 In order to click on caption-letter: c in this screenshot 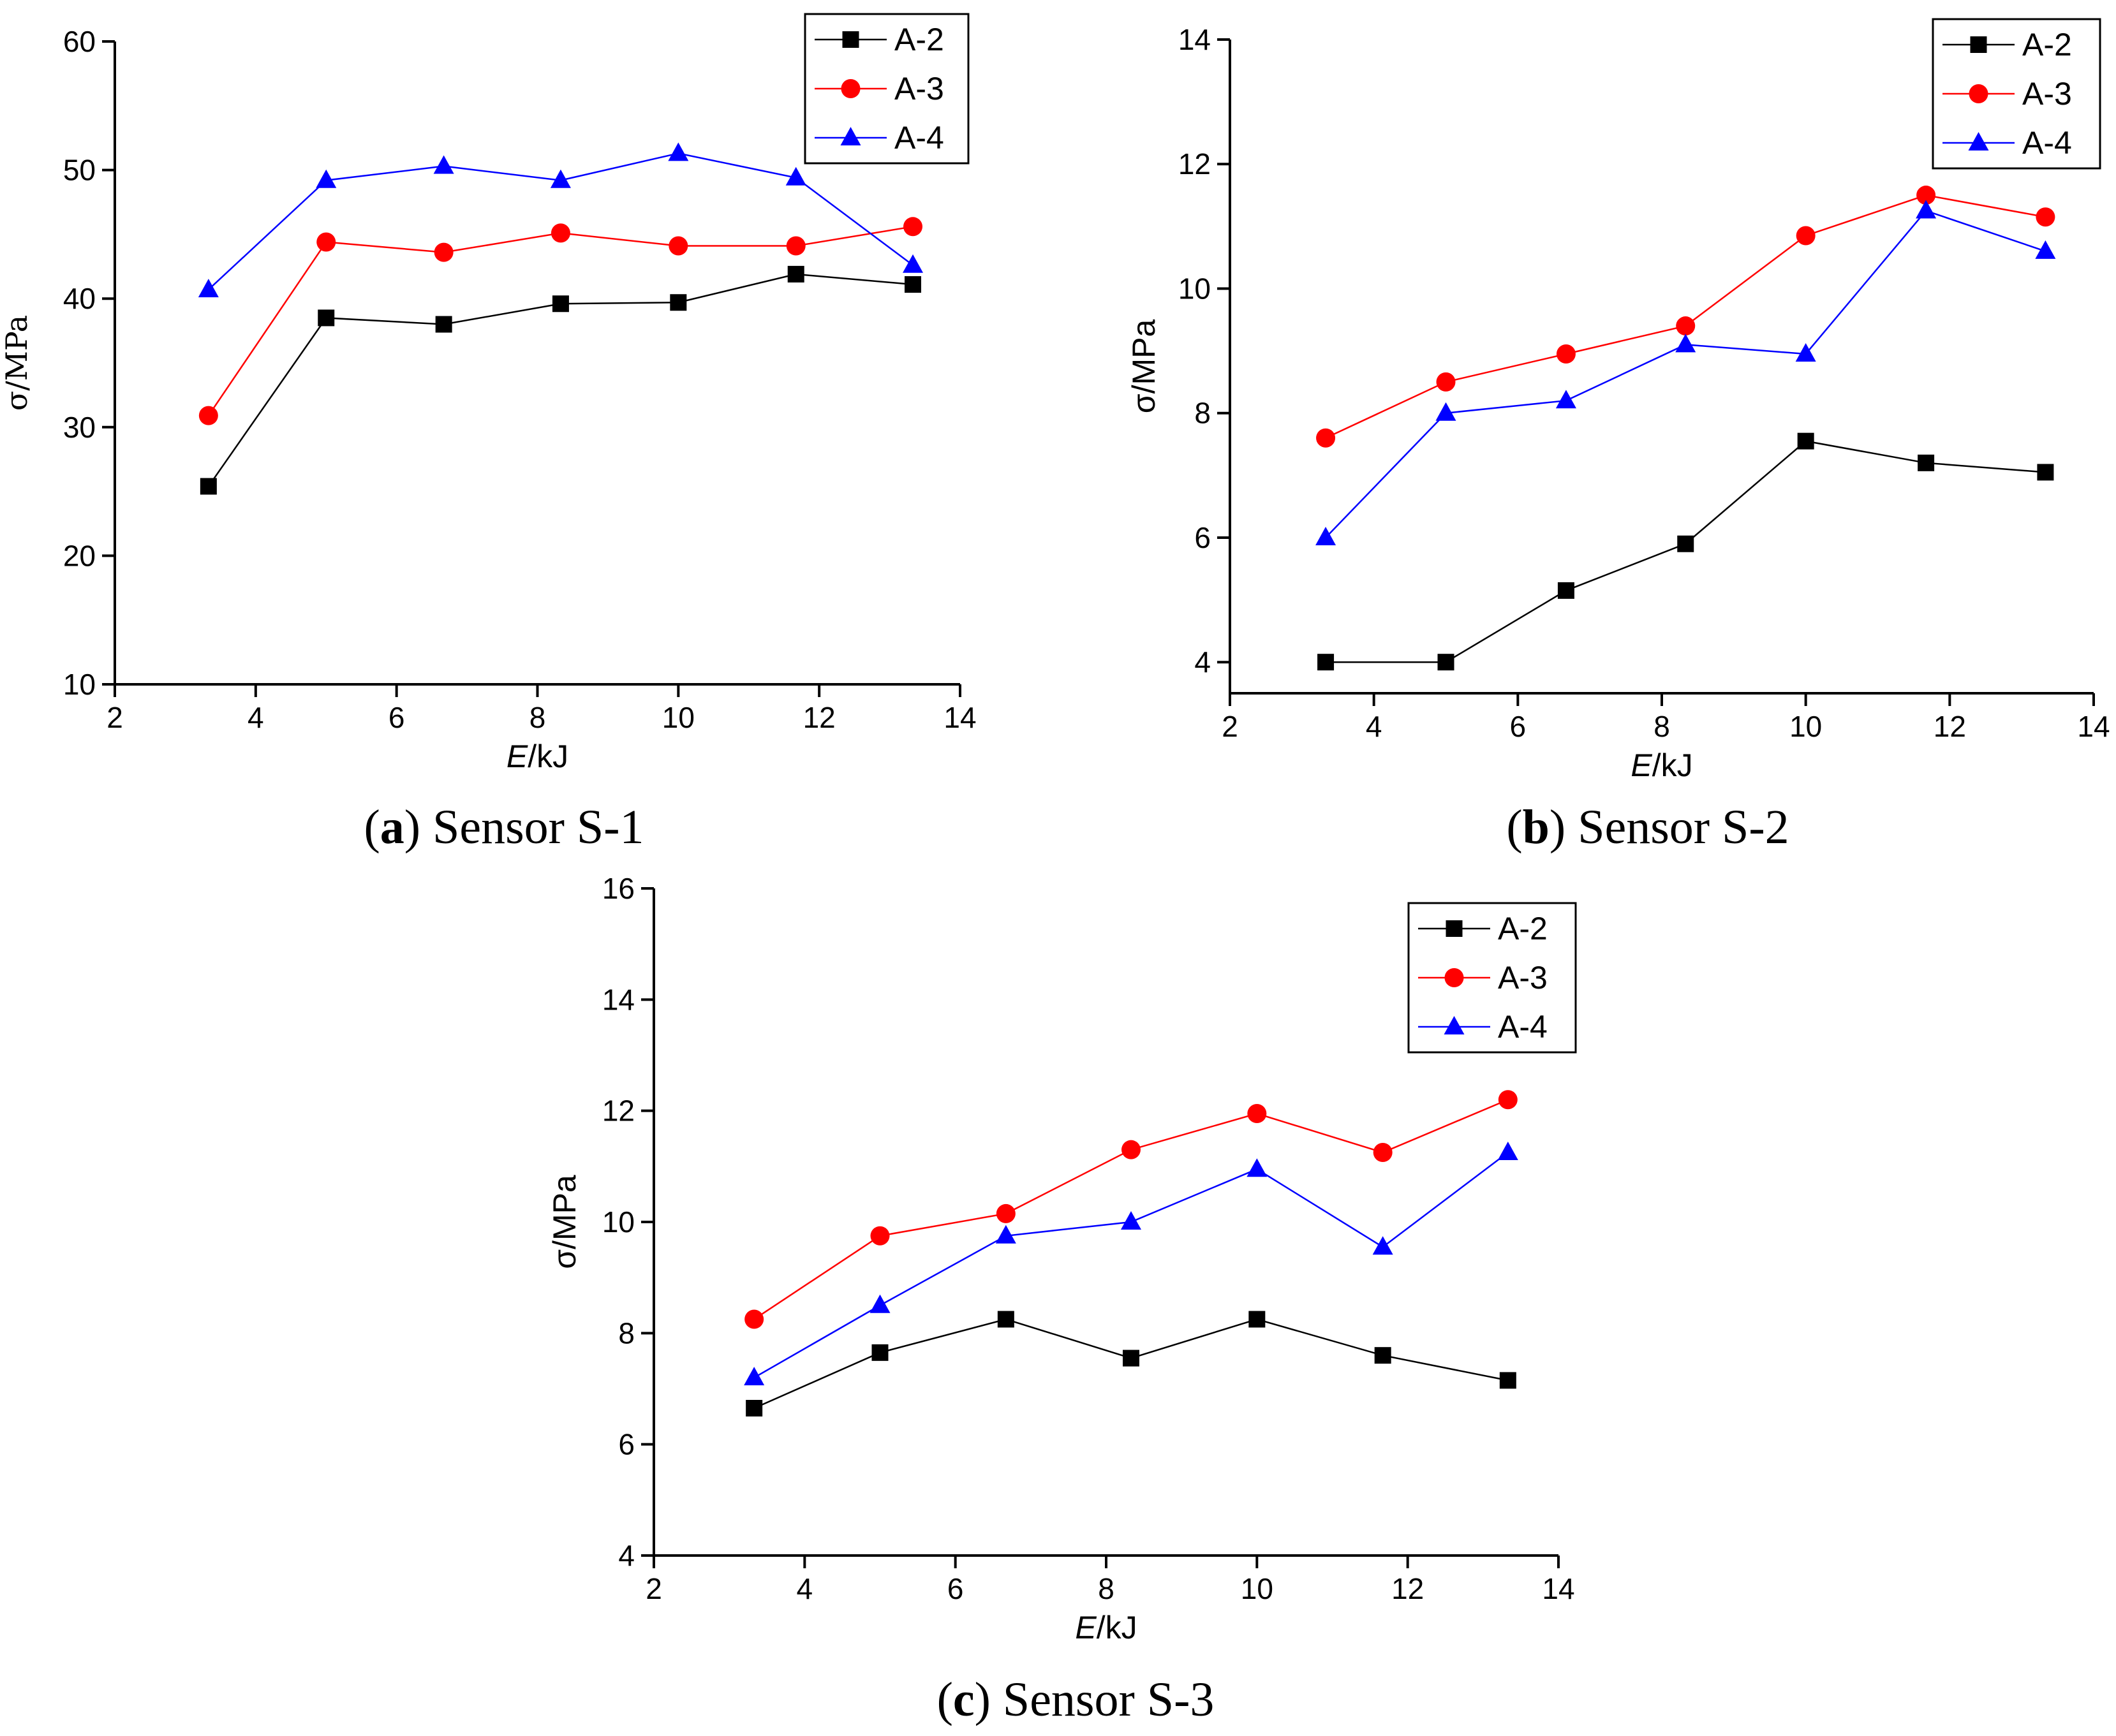, I will do `click(964, 1699)`.